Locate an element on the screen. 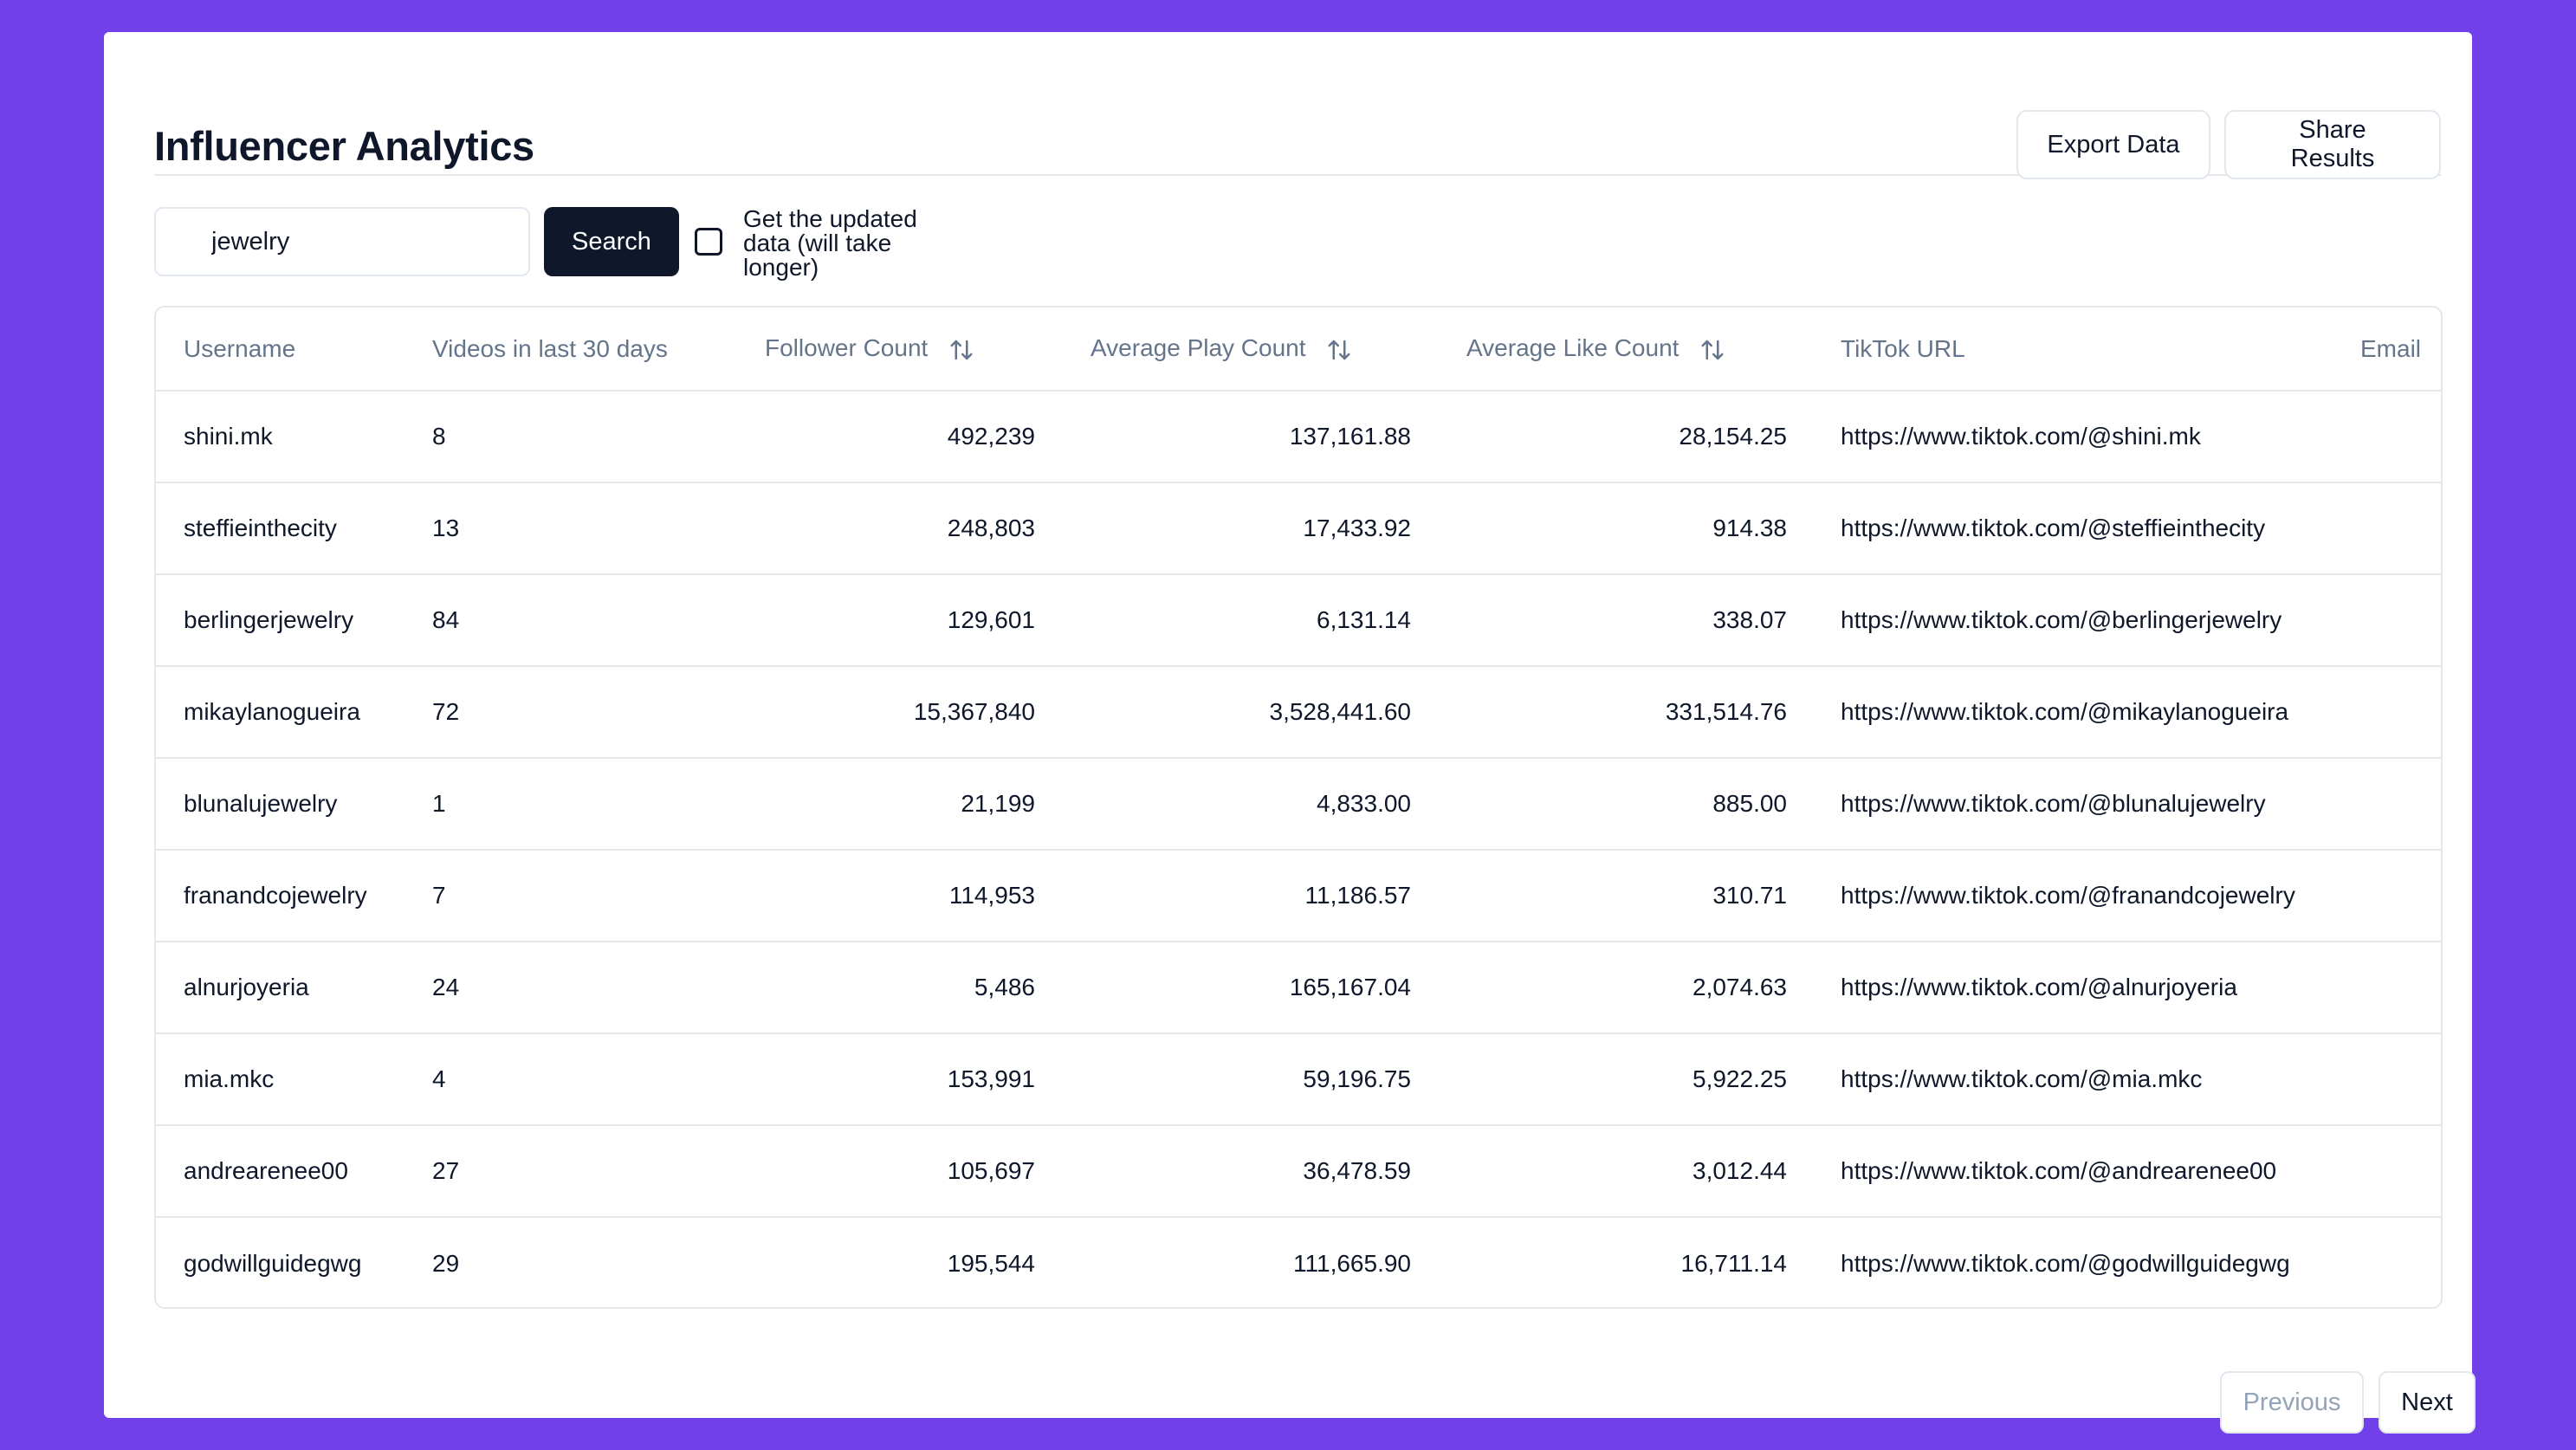 The width and height of the screenshot is (2576, 1450). tiktok-url-cell: https://www.tiktok.com/@shini.mk is located at coordinates (2021, 436).